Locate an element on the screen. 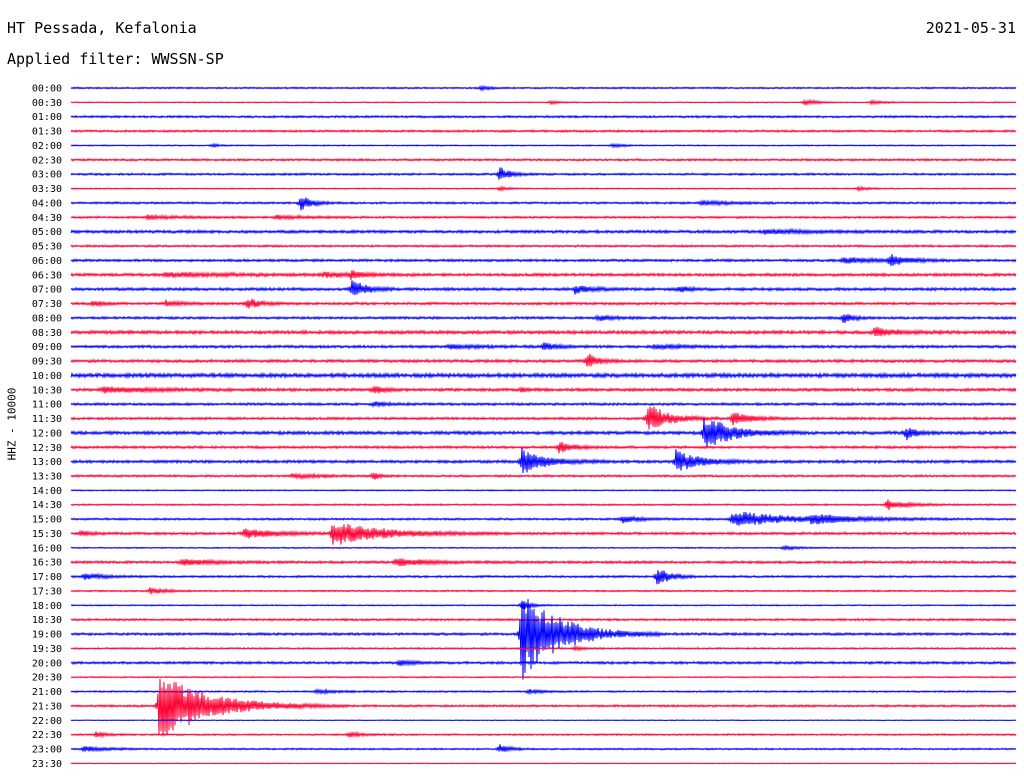 This screenshot has width=1024, height=780. time-label-28: 14:00 is located at coordinates (47, 491).